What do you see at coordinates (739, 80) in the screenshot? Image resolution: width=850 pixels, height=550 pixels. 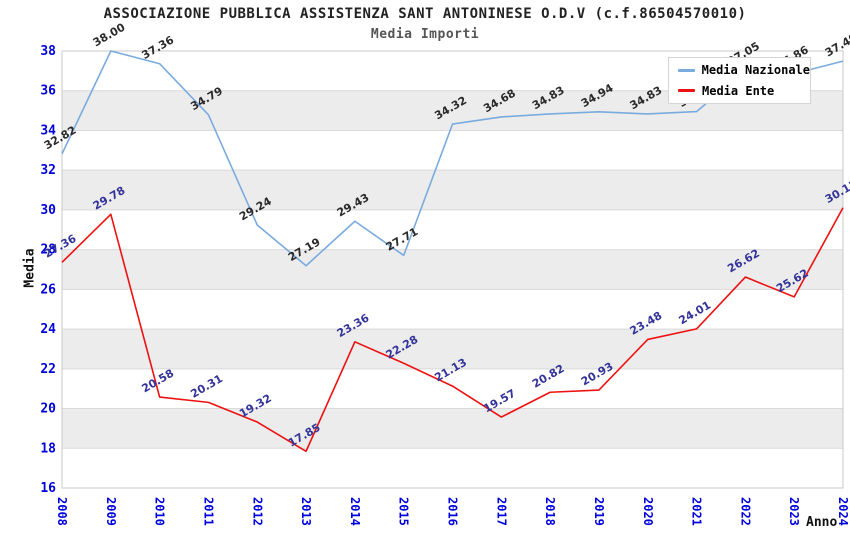 I see `legend: Media Nazionale Media Ente` at bounding box center [739, 80].